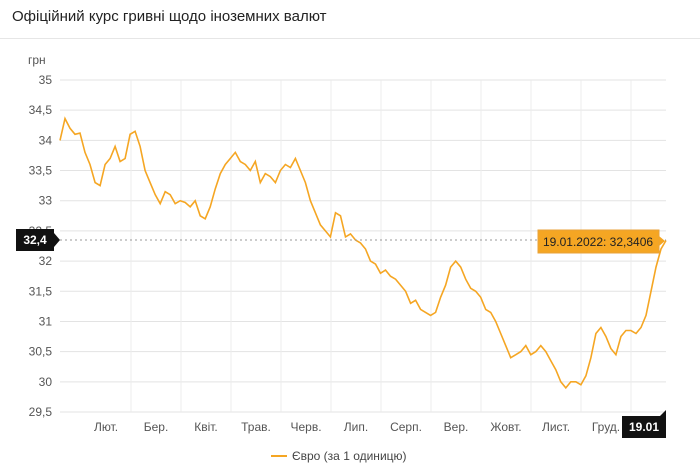  I want to click on x-tick-label: Лют., so click(106, 427).